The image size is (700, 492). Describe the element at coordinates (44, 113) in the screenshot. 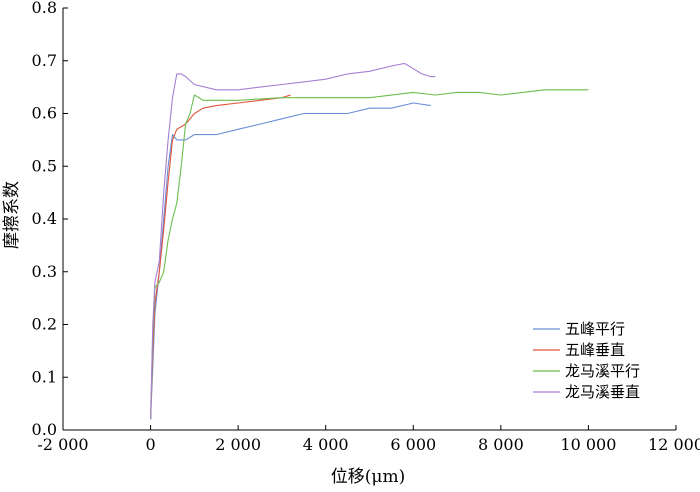

I see `y-tick-label: 0.6` at that location.